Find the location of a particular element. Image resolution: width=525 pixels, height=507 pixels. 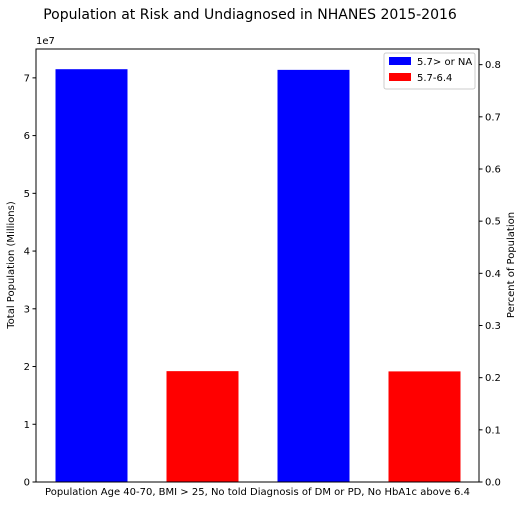

right-y-axis: 0.0 0.1 0.2 0.3 0.4 0.5 0.6 0.7 0.8 is located at coordinates (490, 274).